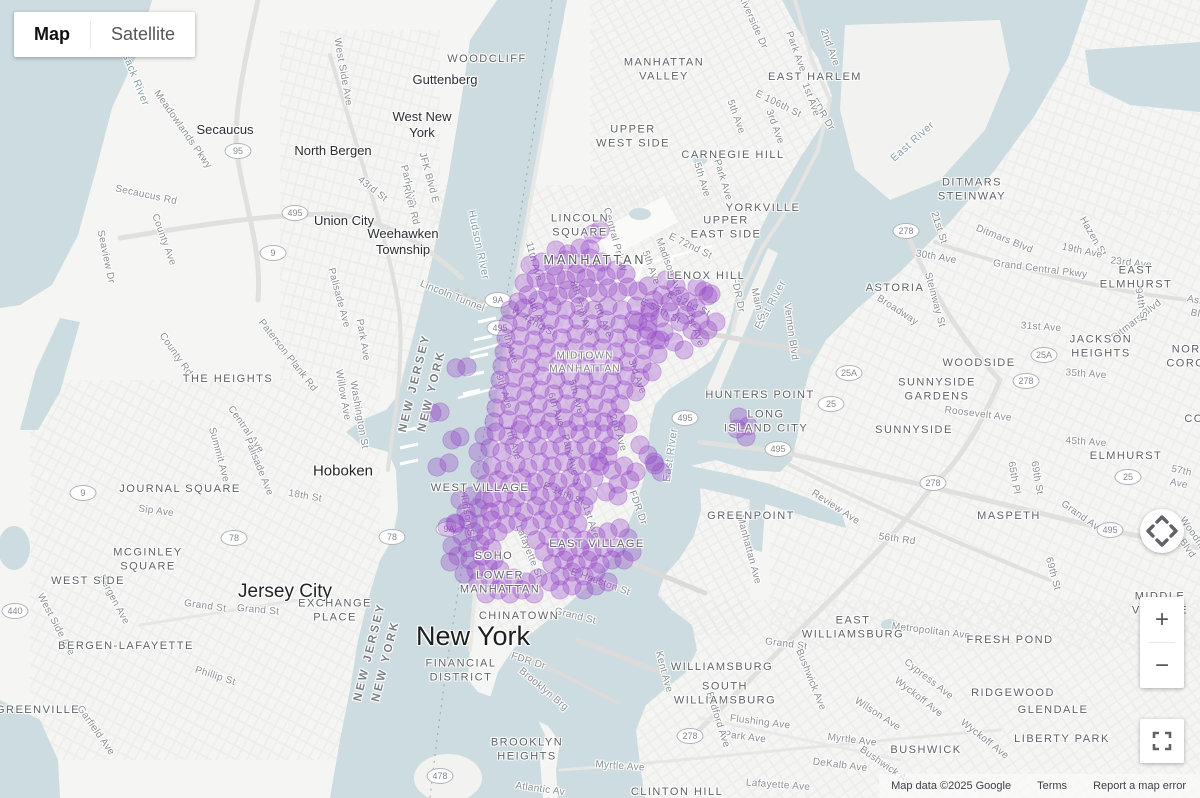  Describe the element at coordinates (428, 178) in the screenshot. I see `road-label: JFK Blvd E` at that location.